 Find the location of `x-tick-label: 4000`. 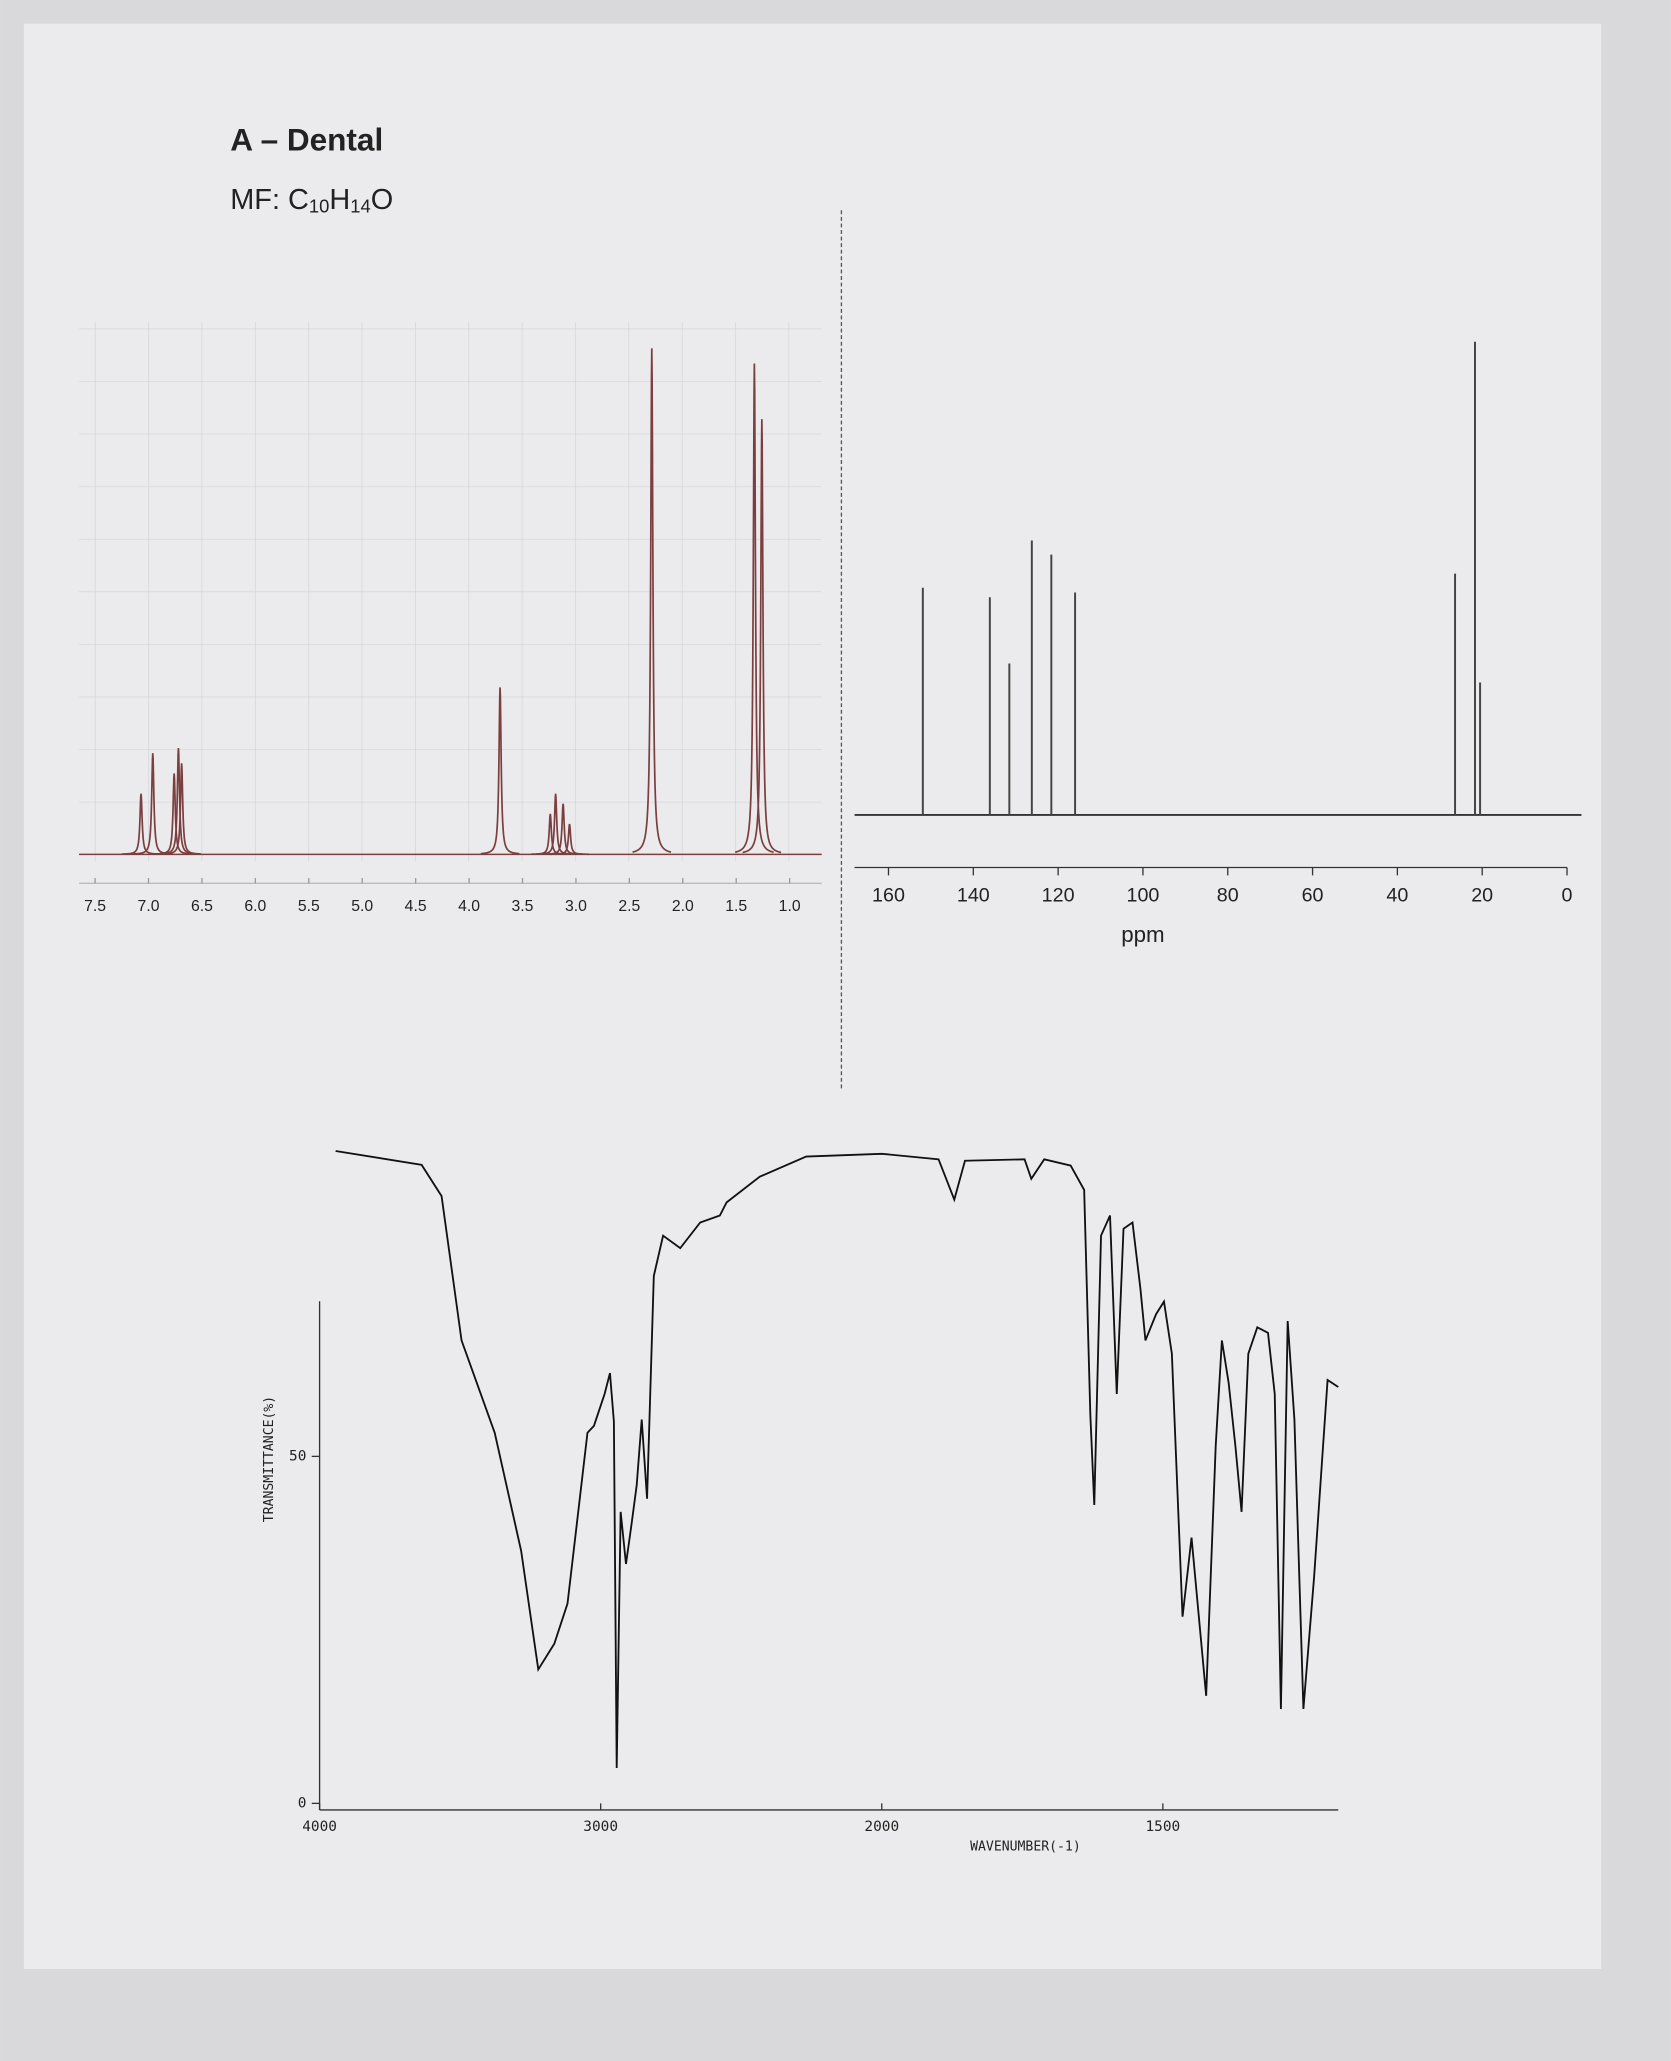

x-tick-label: 4000 is located at coordinates (319, 1827).